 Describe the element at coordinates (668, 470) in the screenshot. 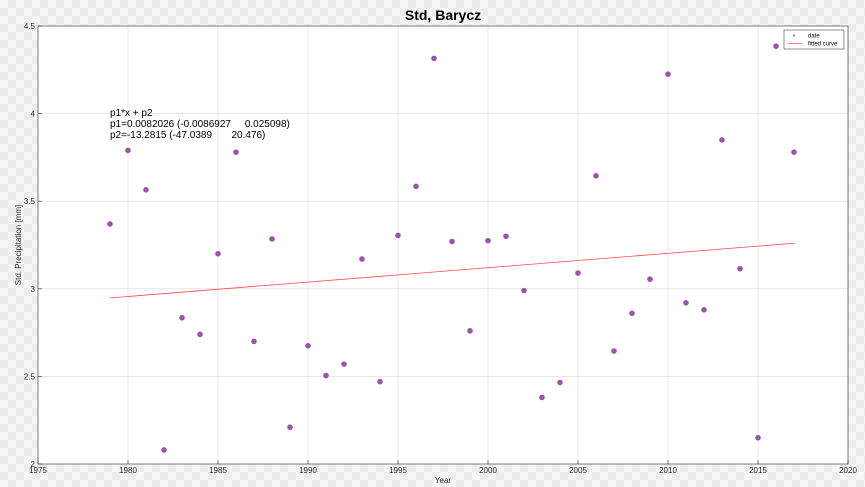

I see `x-tick-label: 2010` at that location.